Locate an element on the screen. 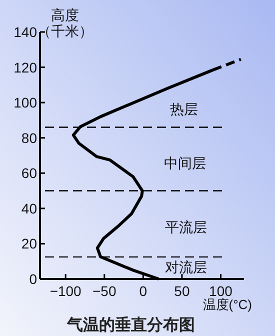  y-tick-label: 80 is located at coordinates (29, 138).